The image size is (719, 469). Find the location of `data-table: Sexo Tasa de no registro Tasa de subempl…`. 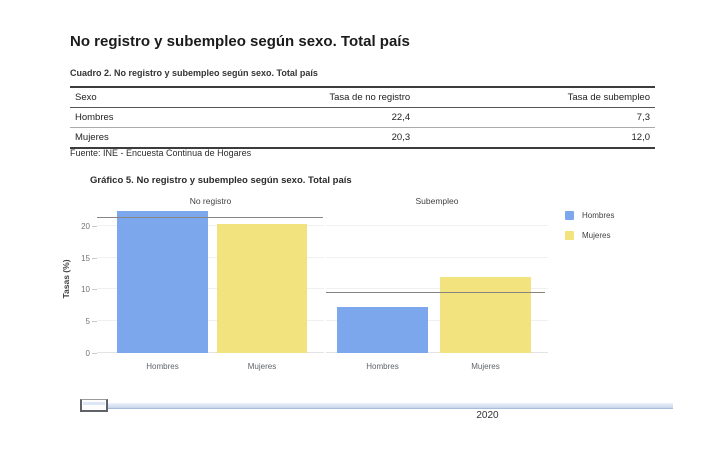

data-table: Sexo Tasa de no registro Tasa de subempl… is located at coordinates (362, 117).